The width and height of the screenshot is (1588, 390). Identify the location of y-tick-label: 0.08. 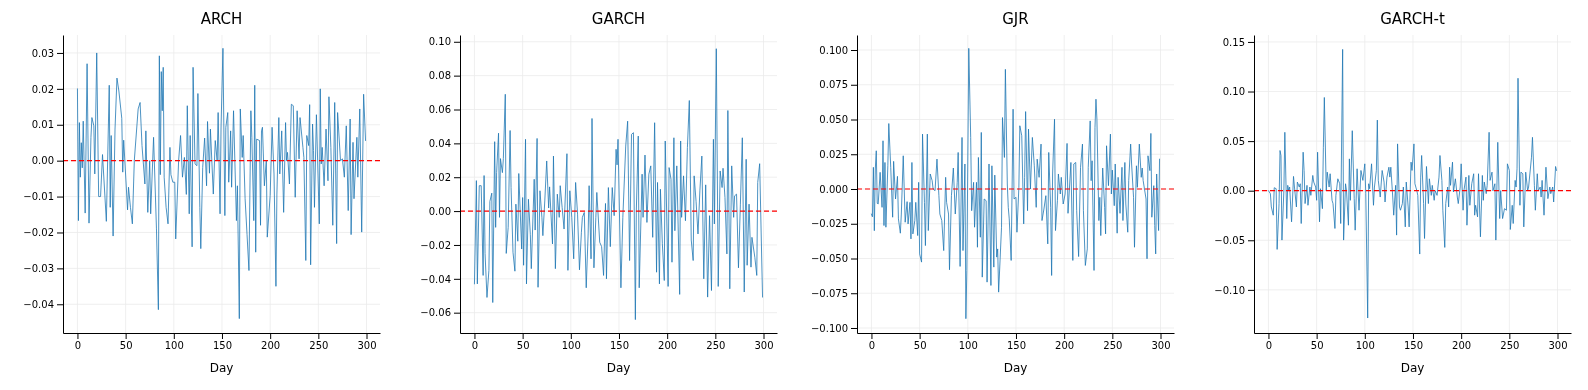
(439, 76).